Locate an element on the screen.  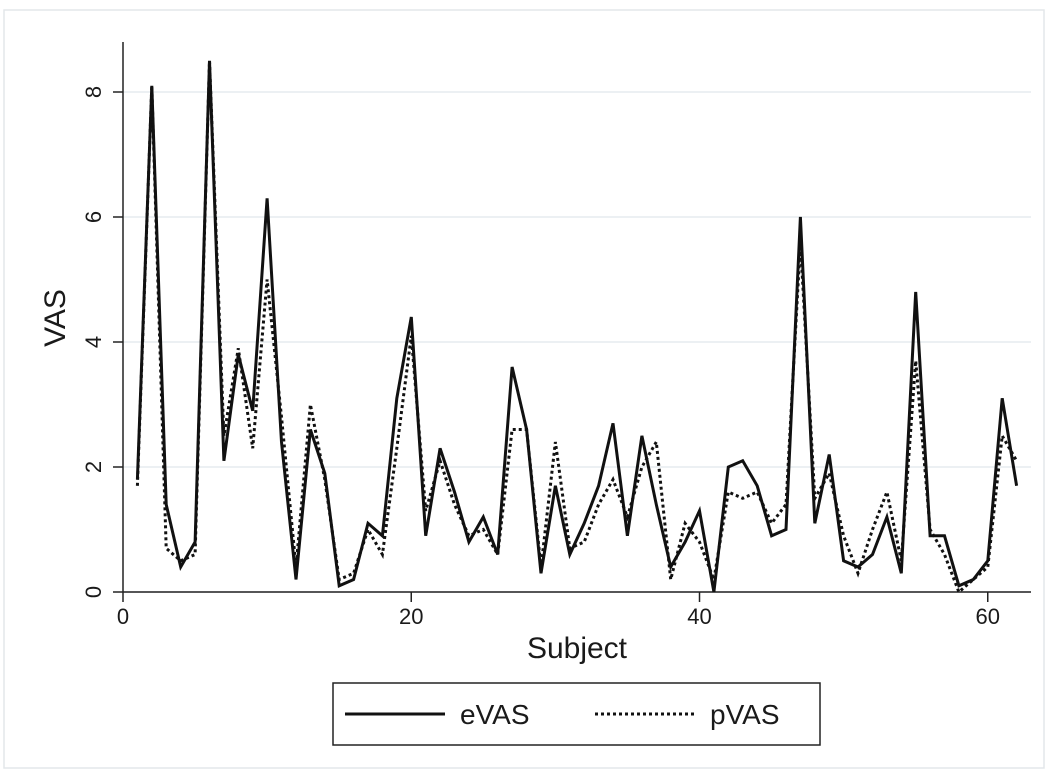
x-tick-label-0: 0 is located at coordinates (123, 616).